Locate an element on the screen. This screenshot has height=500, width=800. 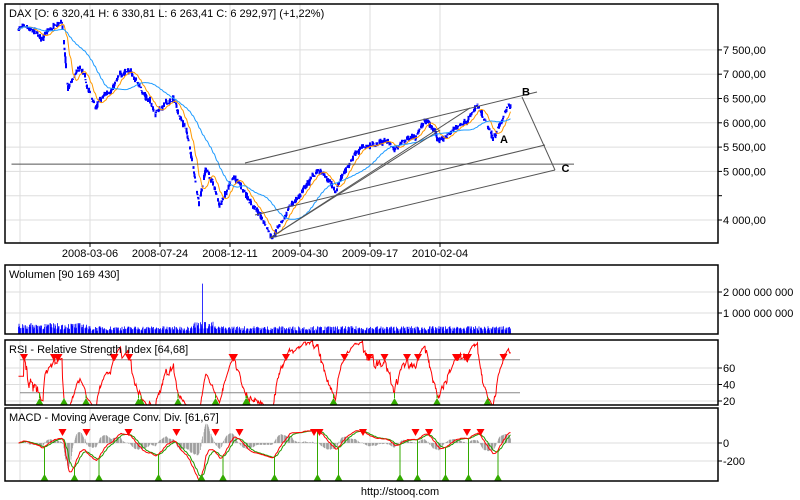
volume-bars is located at coordinates (264, 308).